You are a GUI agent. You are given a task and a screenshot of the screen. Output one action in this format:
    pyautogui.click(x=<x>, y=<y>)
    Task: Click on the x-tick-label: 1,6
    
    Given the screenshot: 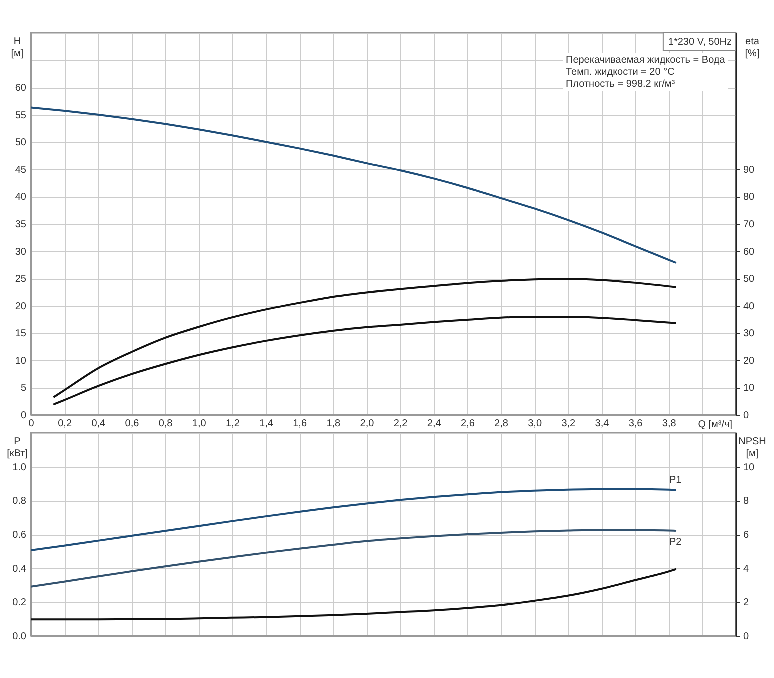 What is the action you would take?
    pyautogui.click(x=300, y=424)
    